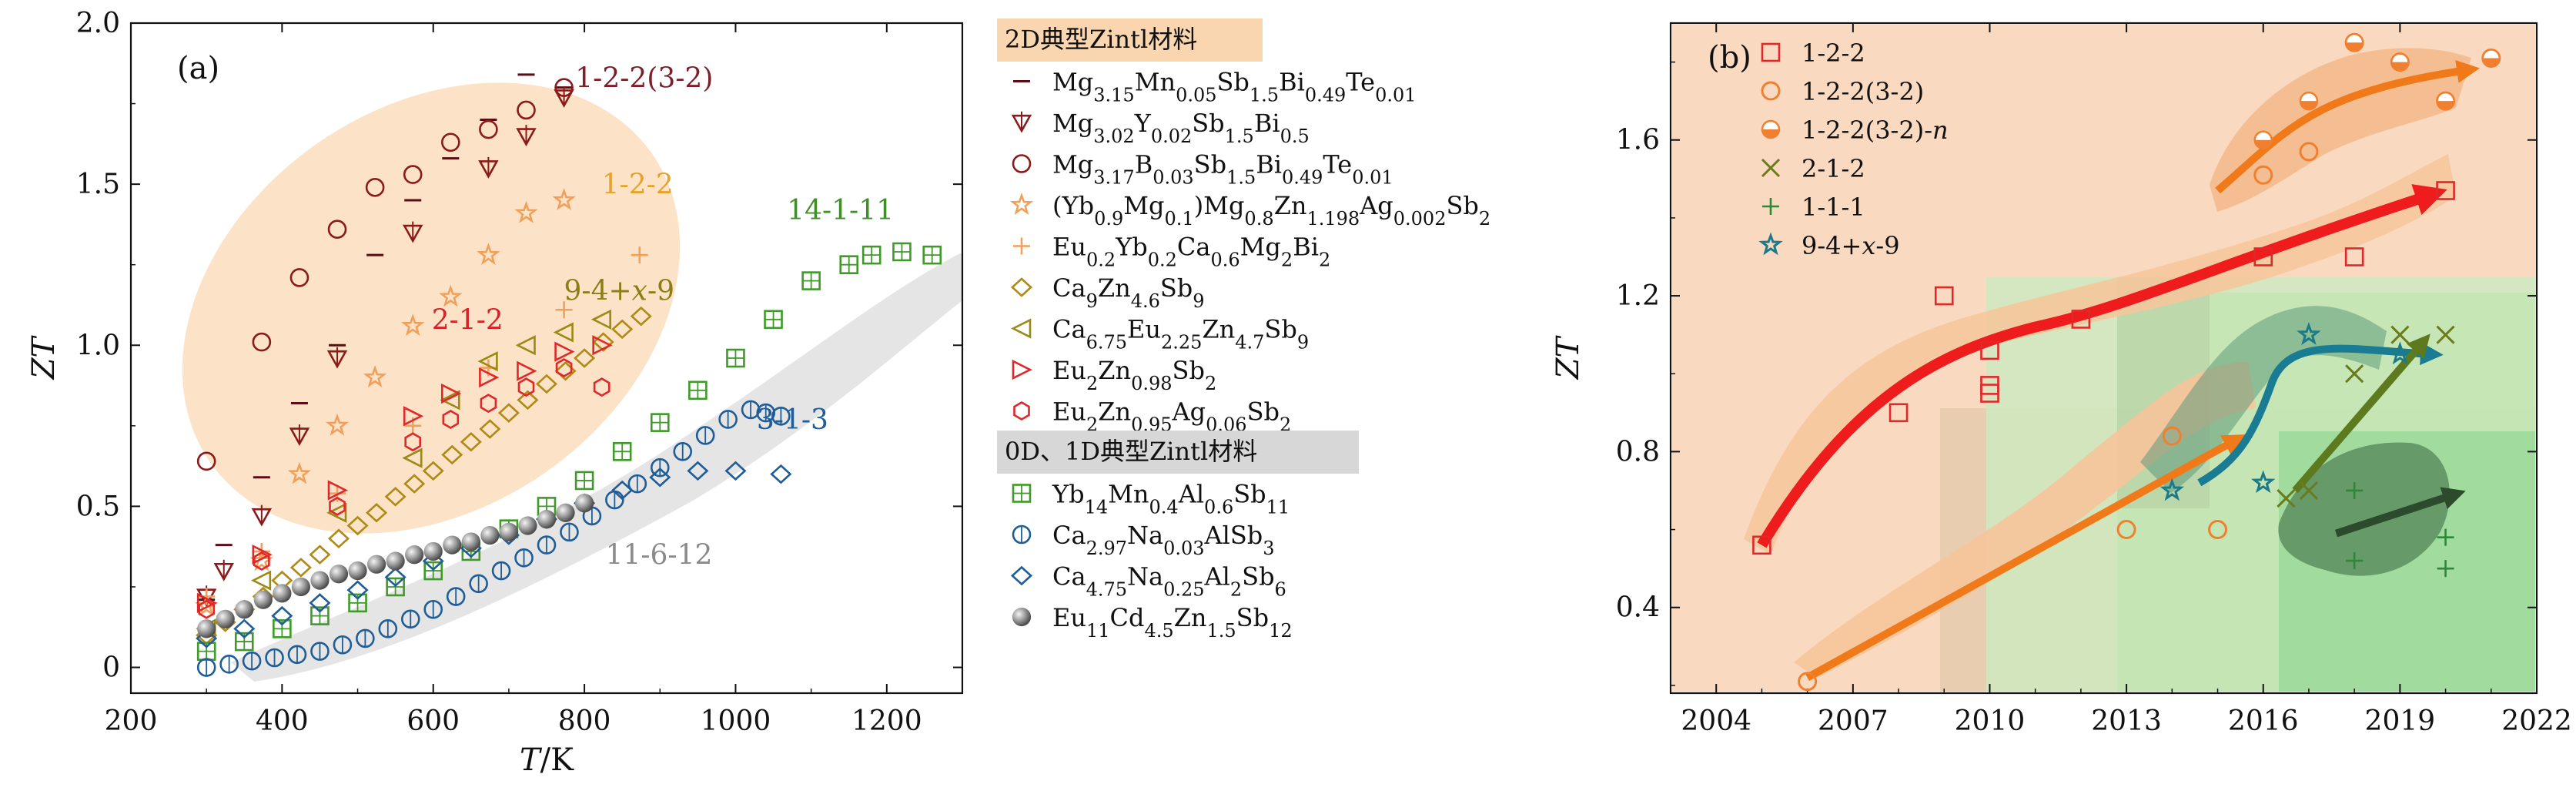 The width and height of the screenshot is (2576, 811). I want to click on y-tick-label: 1.5, so click(98, 184).